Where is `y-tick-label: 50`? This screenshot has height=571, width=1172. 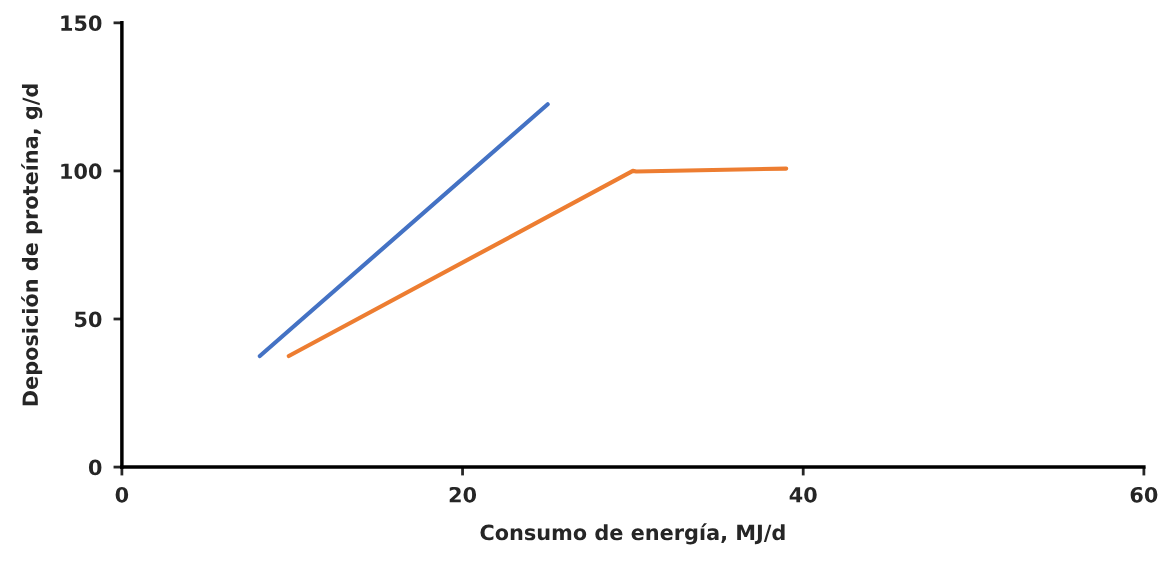
y-tick-label: 50 is located at coordinates (88, 319).